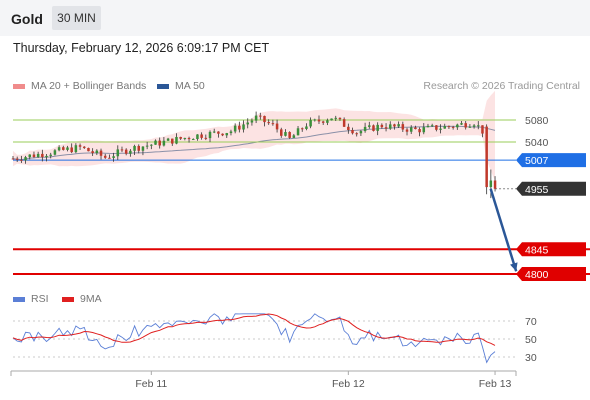  Describe the element at coordinates (531, 322) in the screenshot. I see `rsi-tick-70: 70` at that location.